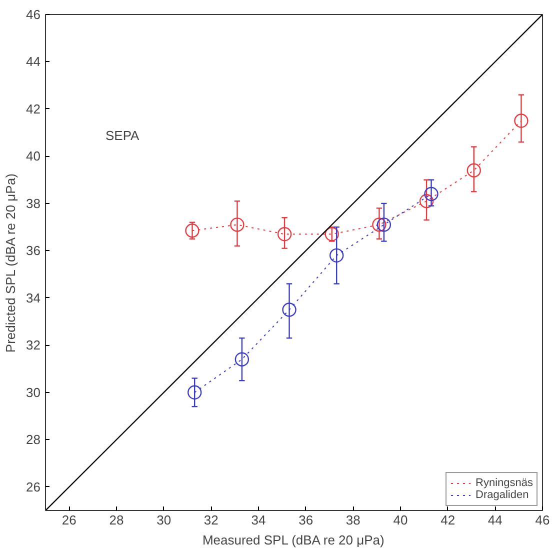 Image resolution: width=558 pixels, height=552 pixels. What do you see at coordinates (10, 263) in the screenshot?
I see `y-axis-title: Predicted SPL (dBA re 20 μPa)` at bounding box center [10, 263].